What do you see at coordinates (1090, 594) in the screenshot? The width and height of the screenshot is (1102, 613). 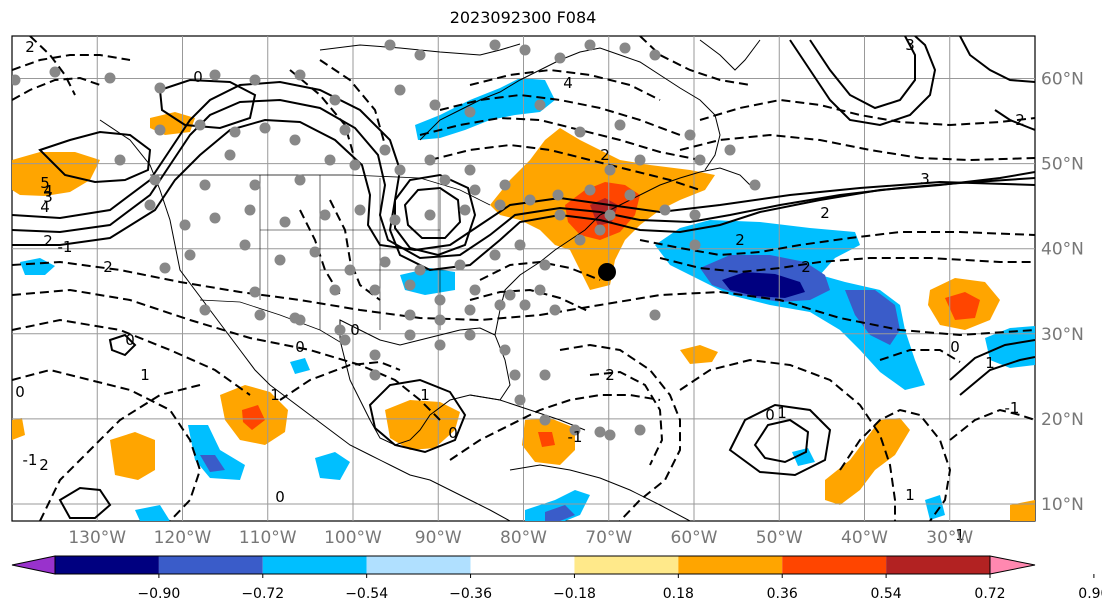 I see `colorbar-tick-label: 0.90` at bounding box center [1090, 594].